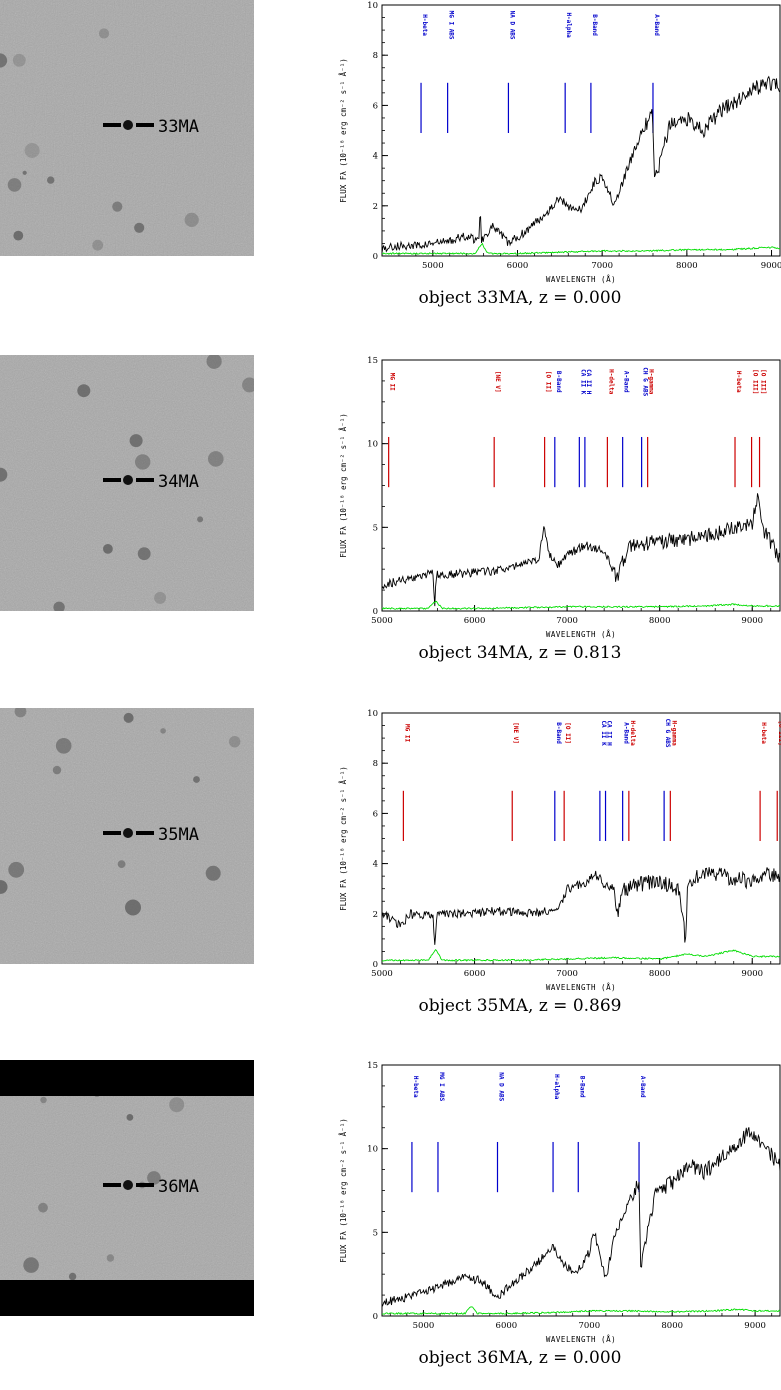 The image size is (781, 1390). Describe the element at coordinates (511, 25) in the screenshot. I see `line-marker-label: NA D ABS` at that location.